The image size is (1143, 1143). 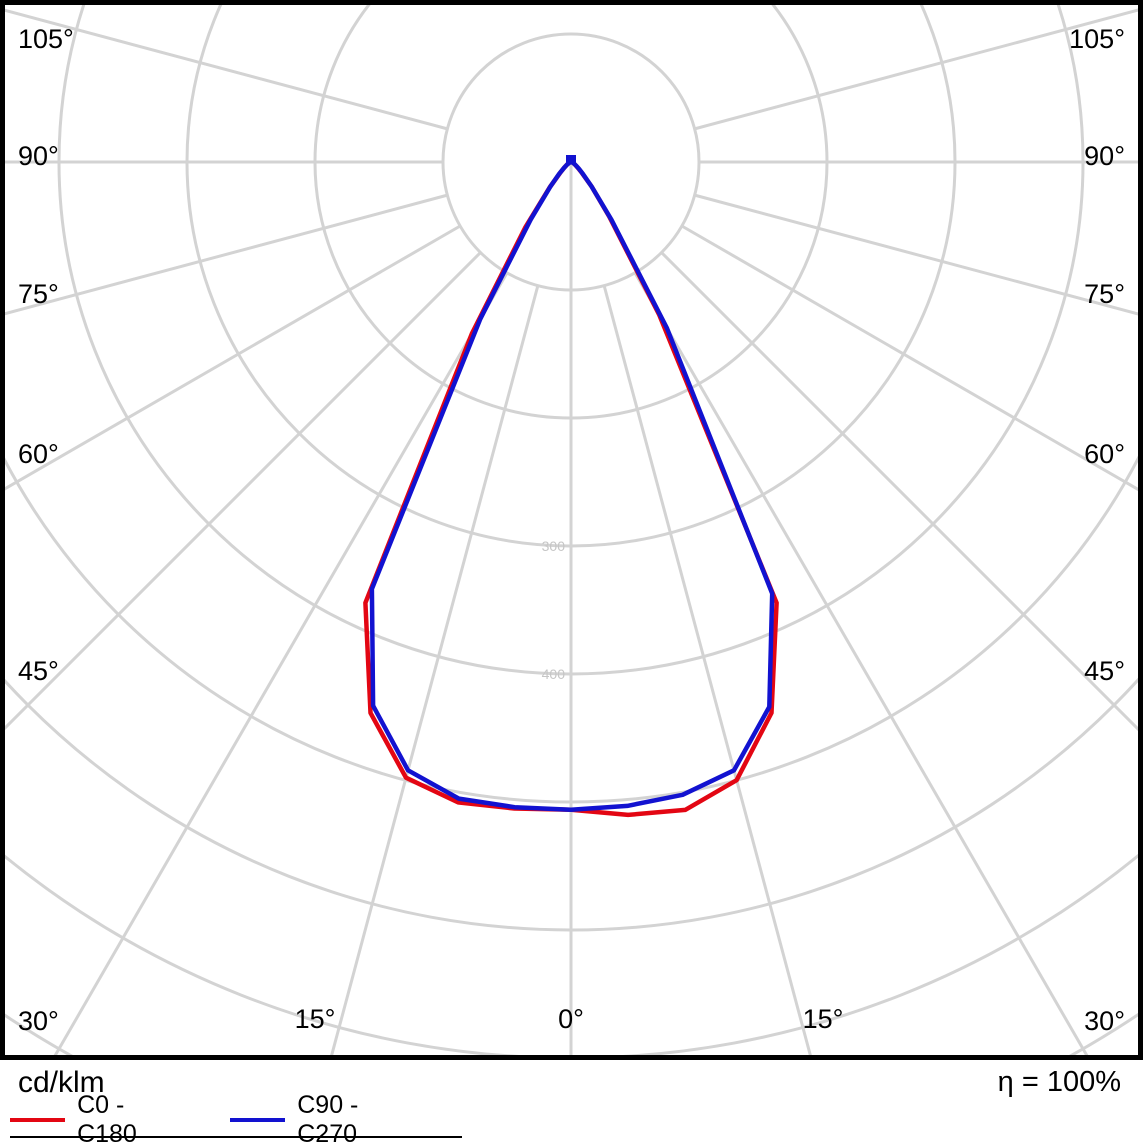 What do you see at coordinates (107, 1117) in the screenshot?
I see `legend-label-c0-c180: C0 - C180` at bounding box center [107, 1117].